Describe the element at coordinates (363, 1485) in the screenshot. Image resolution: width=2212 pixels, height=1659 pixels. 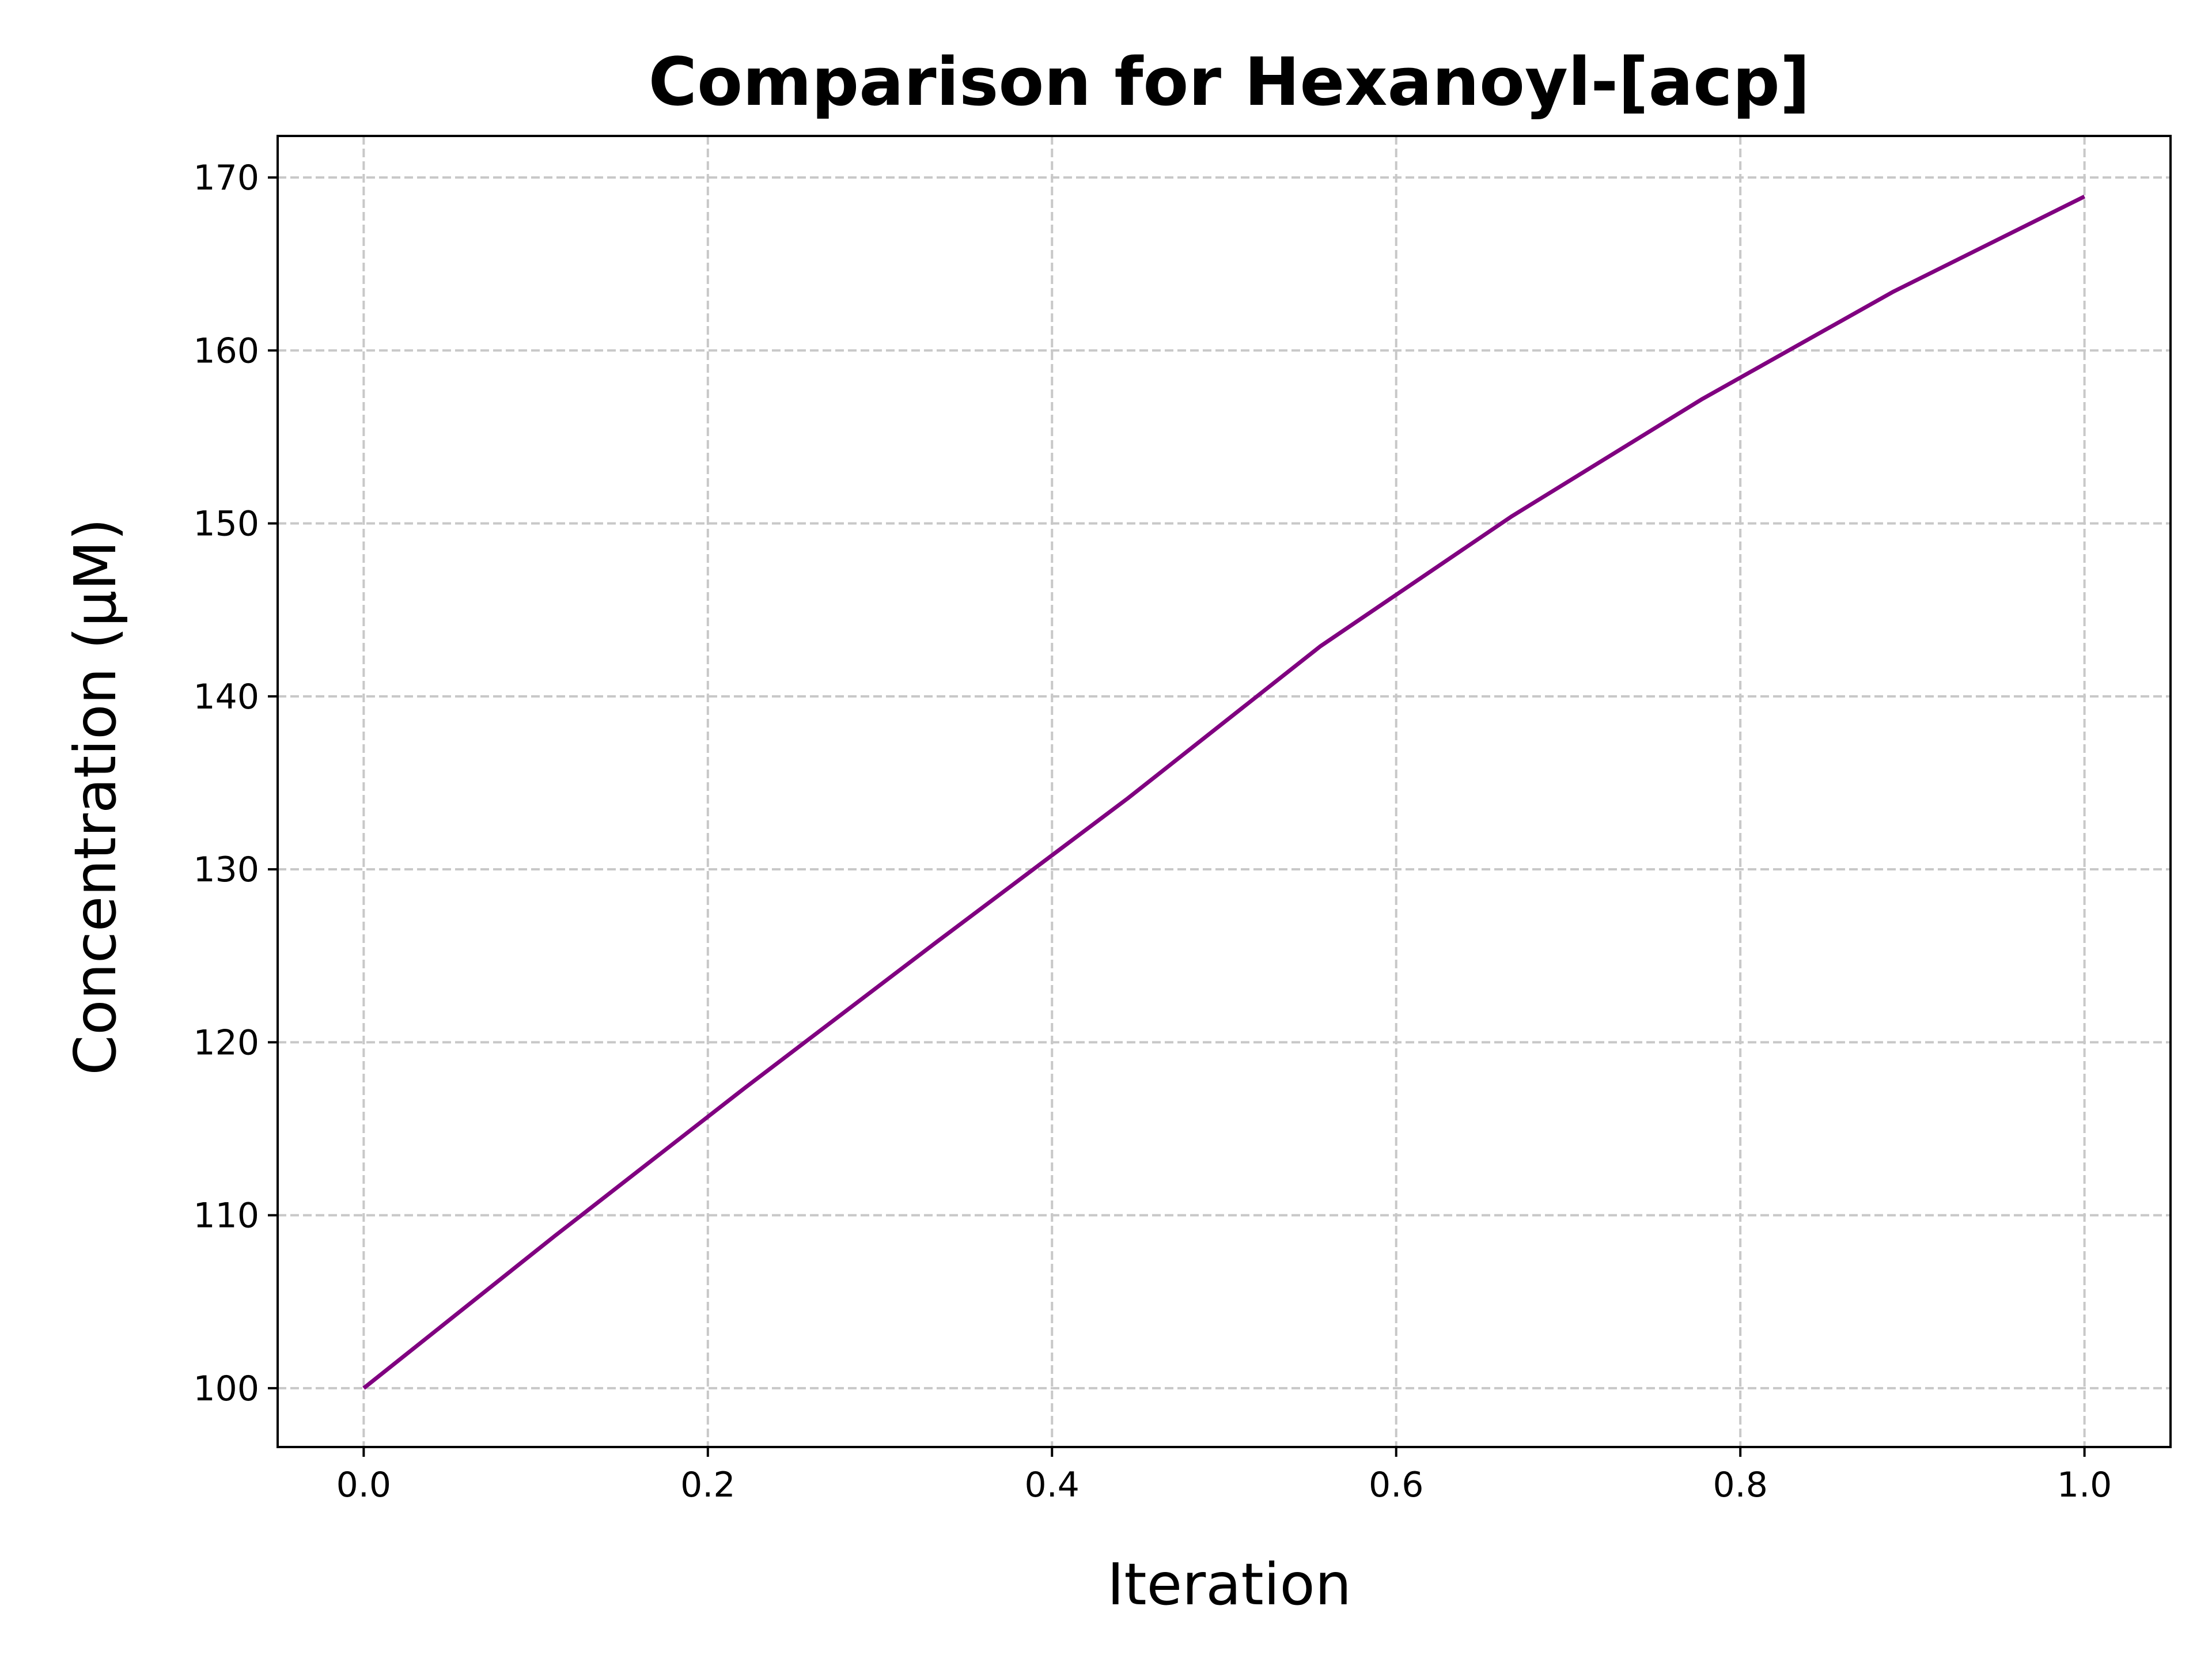
I see `x-tick-label: 0.0` at that location.